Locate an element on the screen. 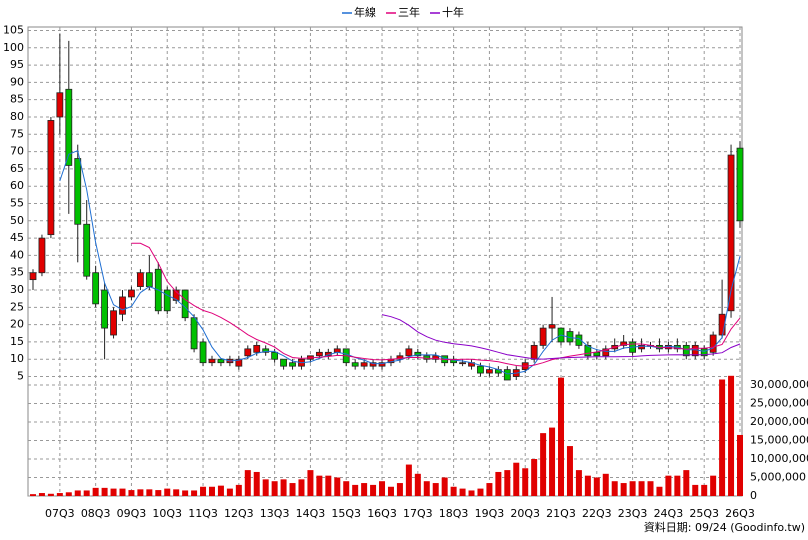 This screenshot has width=808, height=540. y-tick-label: 35 is located at coordinates (17, 272).